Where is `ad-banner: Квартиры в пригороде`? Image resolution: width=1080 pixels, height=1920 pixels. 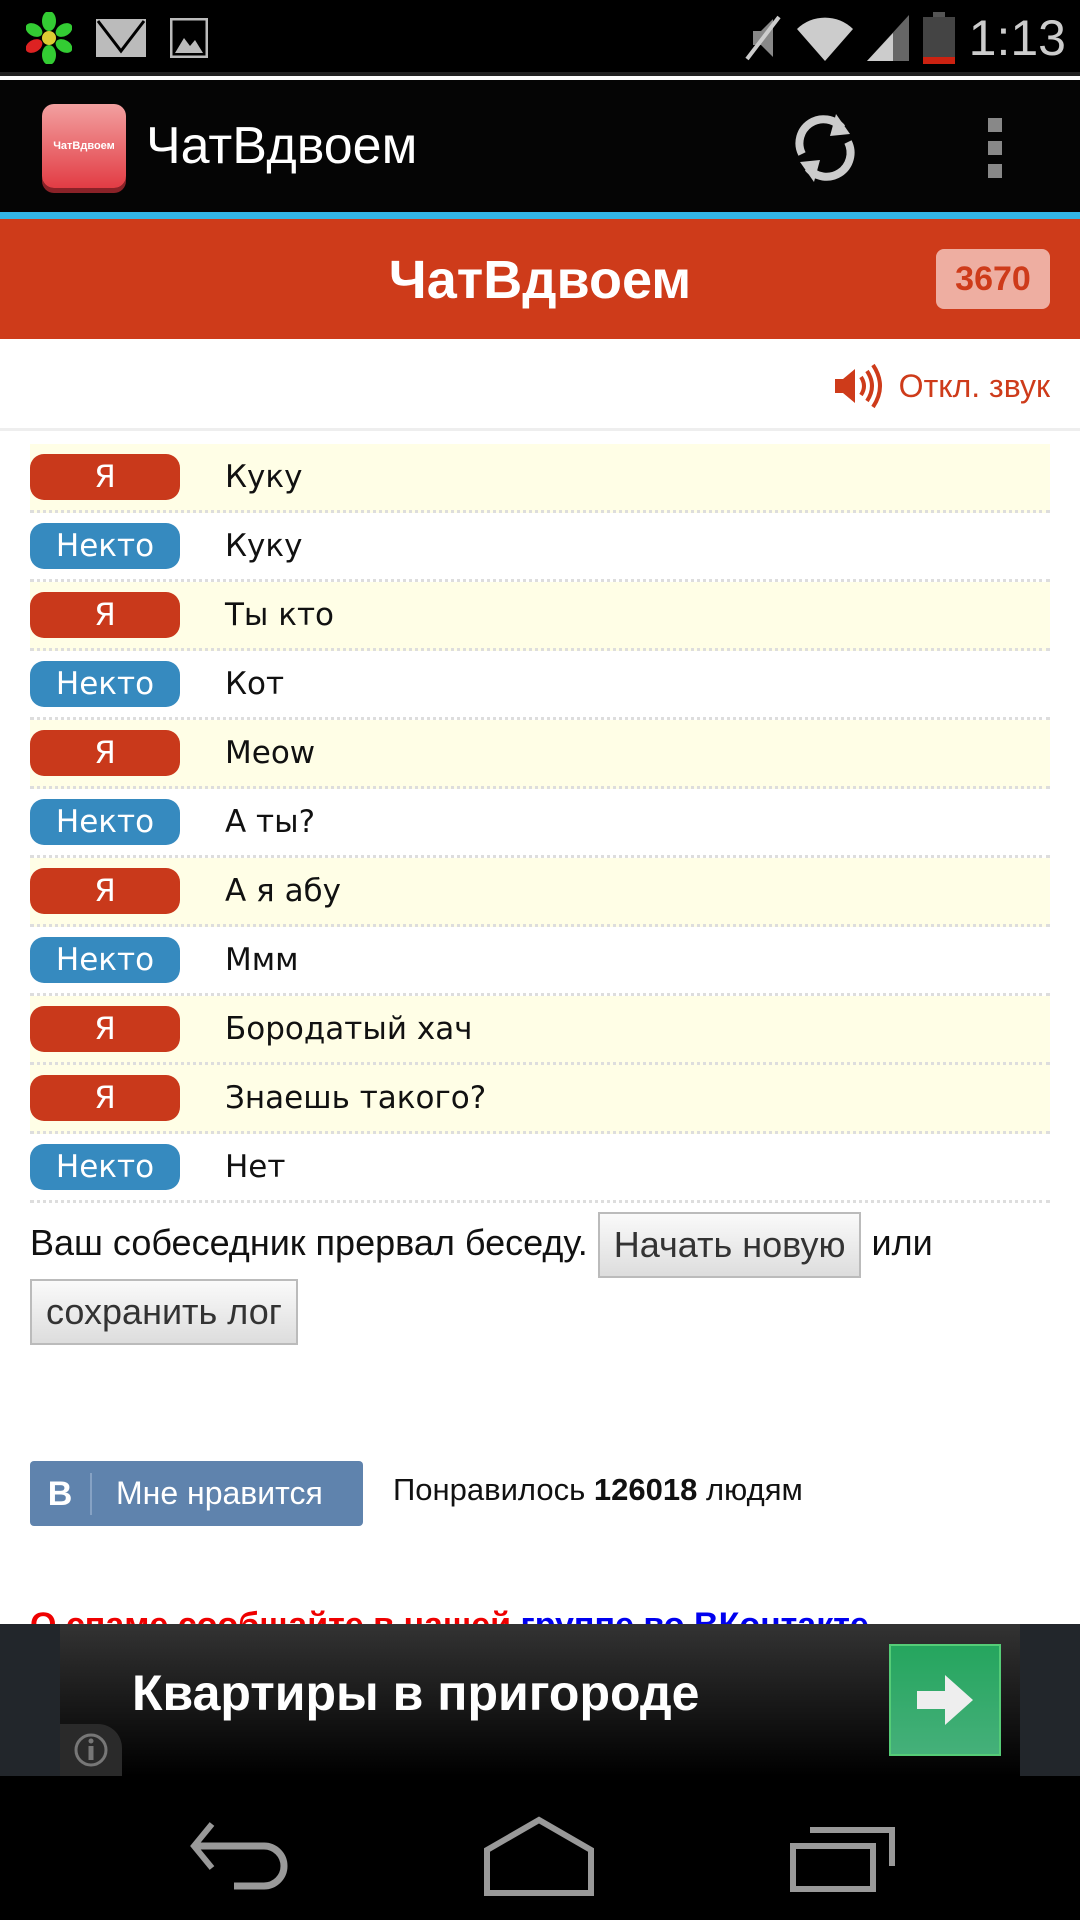 ad-banner: Квартиры в пригороде is located at coordinates (540, 1700).